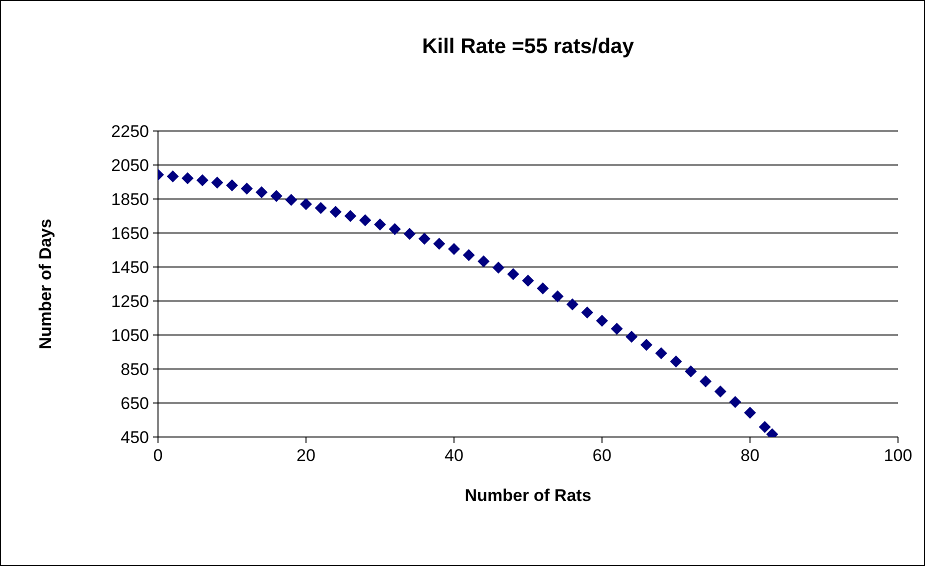 This screenshot has height=566, width=925. What do you see at coordinates (130, 268) in the screenshot?
I see `y-tick-label: 1450` at bounding box center [130, 268].